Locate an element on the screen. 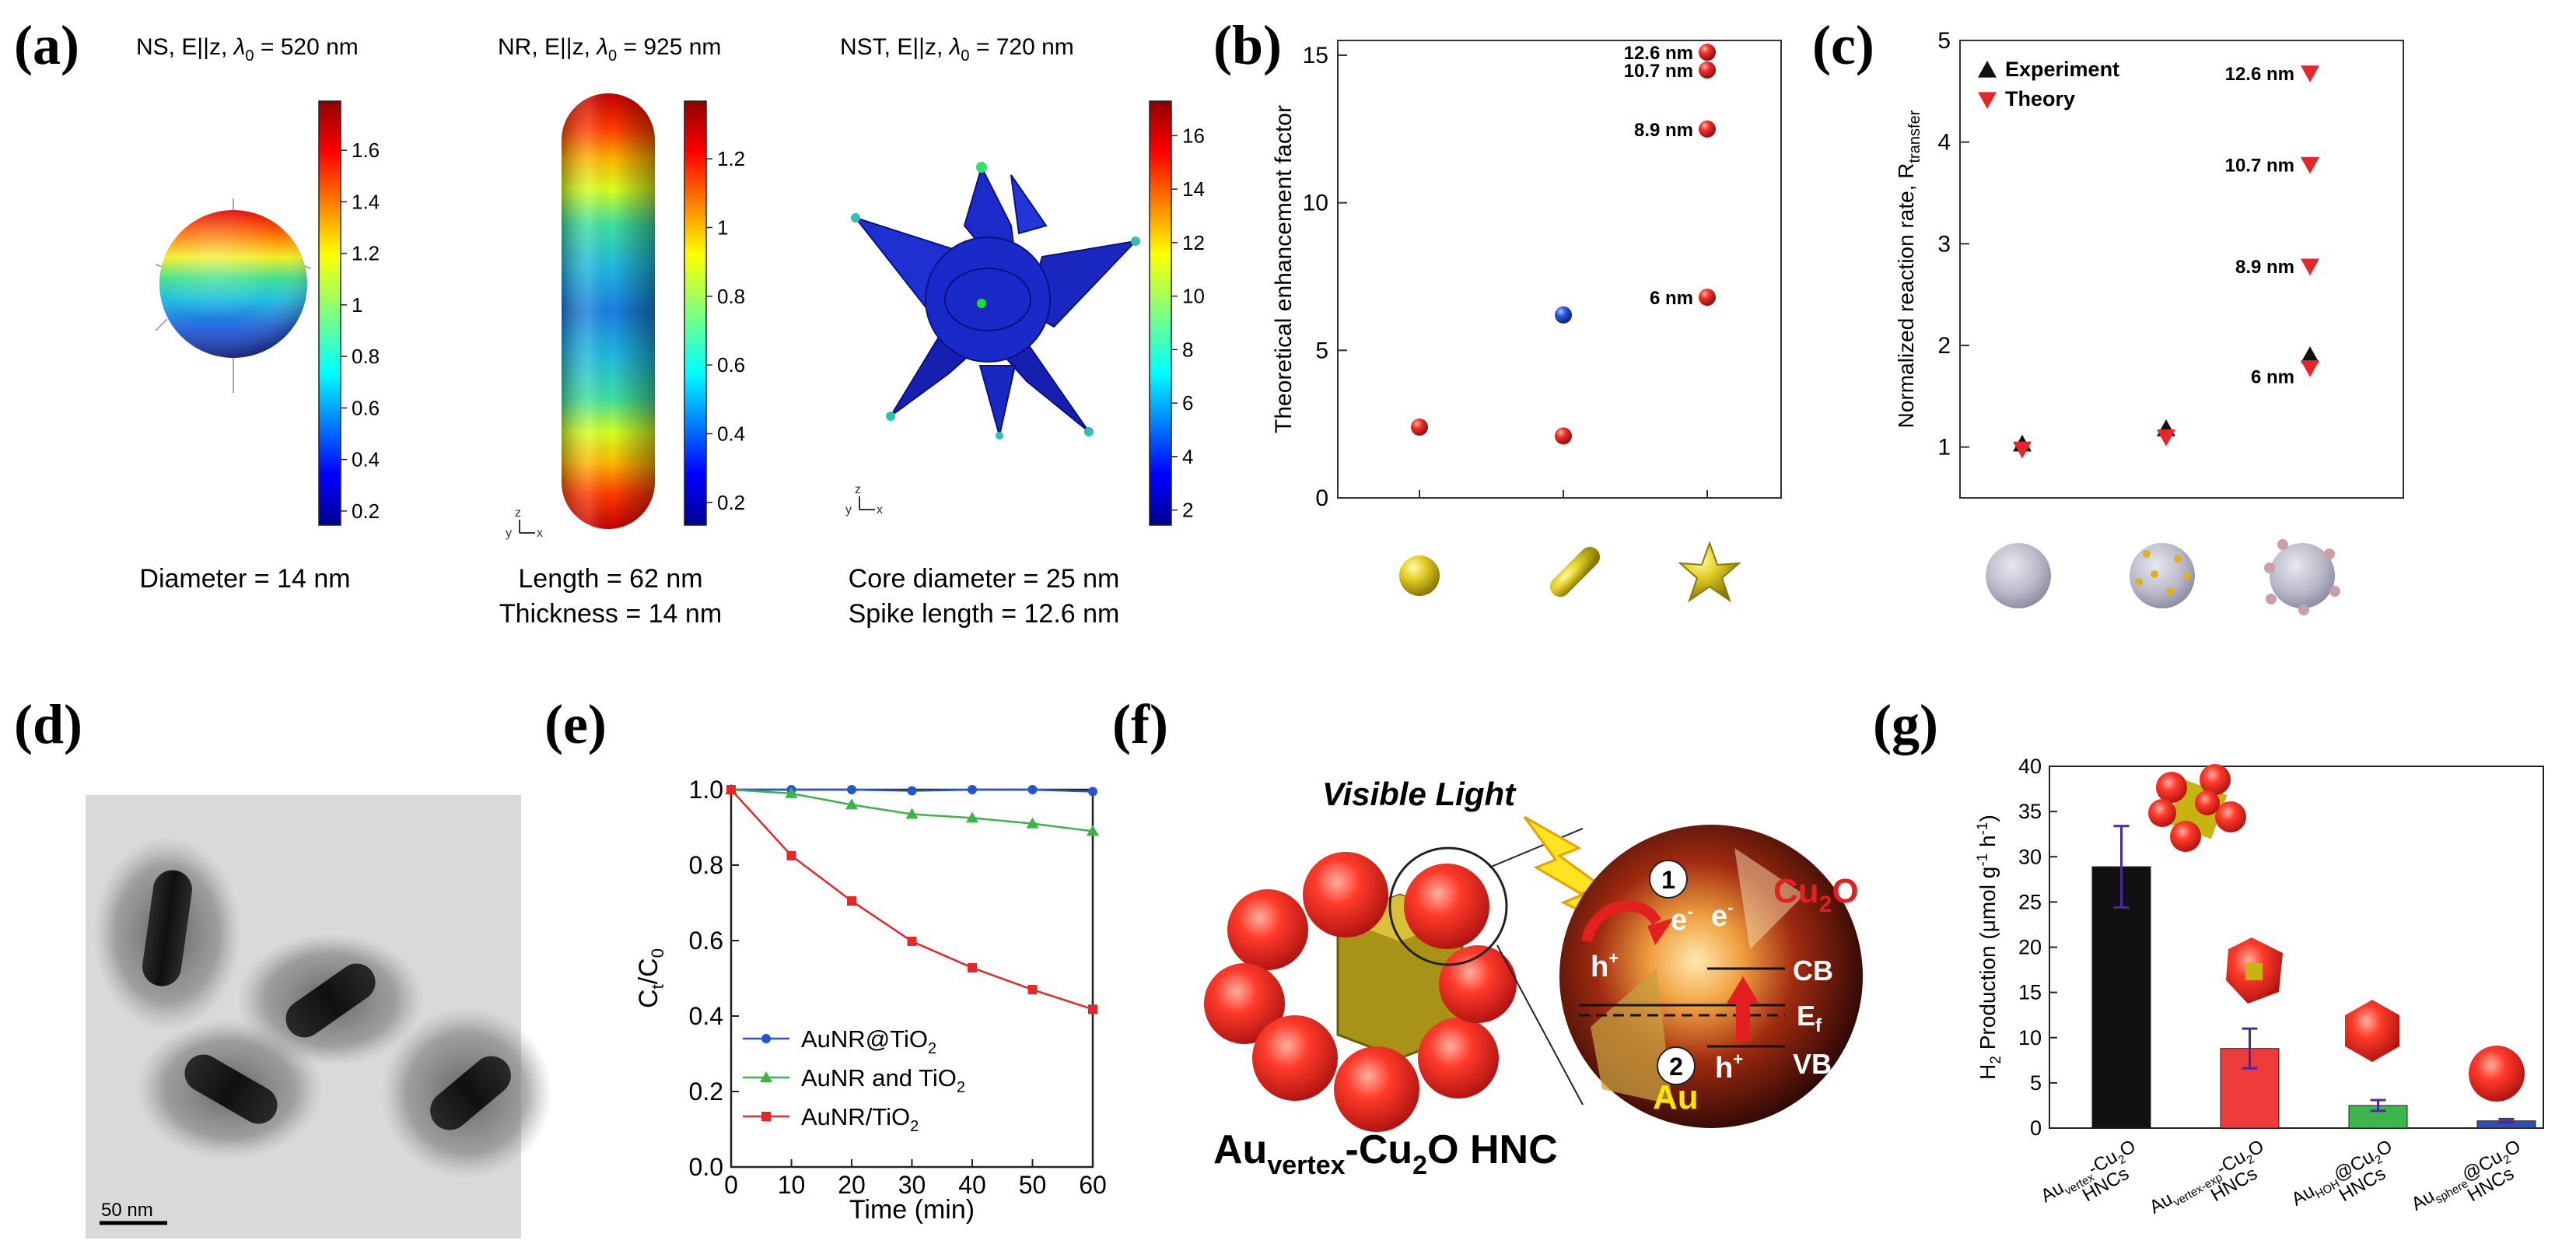  y-tick-label: 3 is located at coordinates (1944, 244).